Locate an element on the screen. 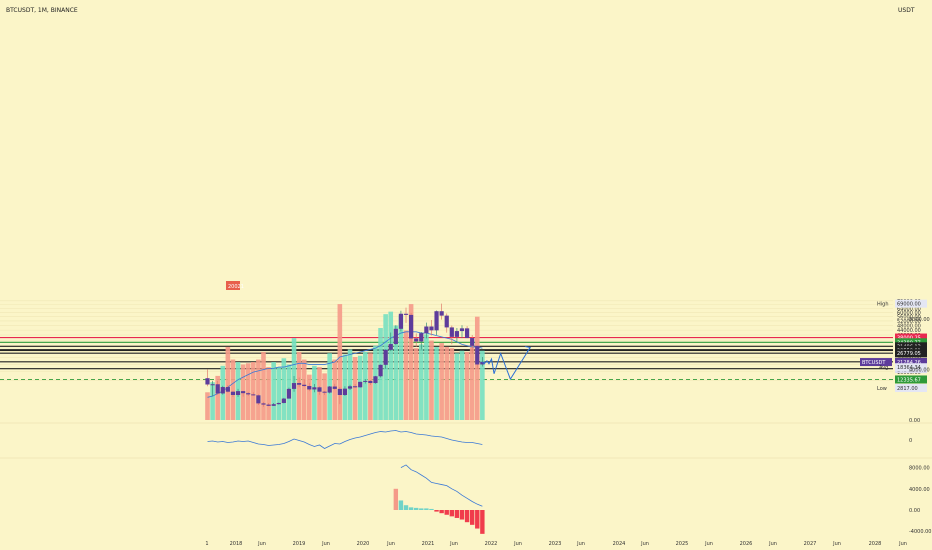 The height and width of the screenshot is (550, 932). price-tick-label: 52000.00 is located at coordinates (909, 322).